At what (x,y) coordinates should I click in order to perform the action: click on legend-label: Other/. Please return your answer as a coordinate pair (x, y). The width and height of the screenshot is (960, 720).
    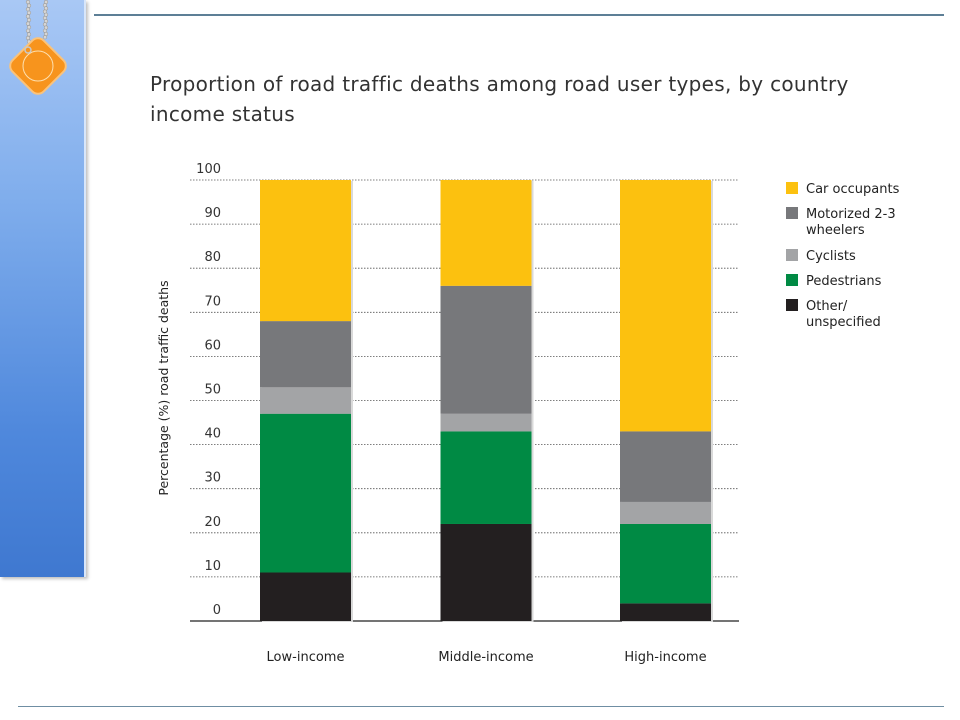
    Looking at the image, I should click on (827, 306).